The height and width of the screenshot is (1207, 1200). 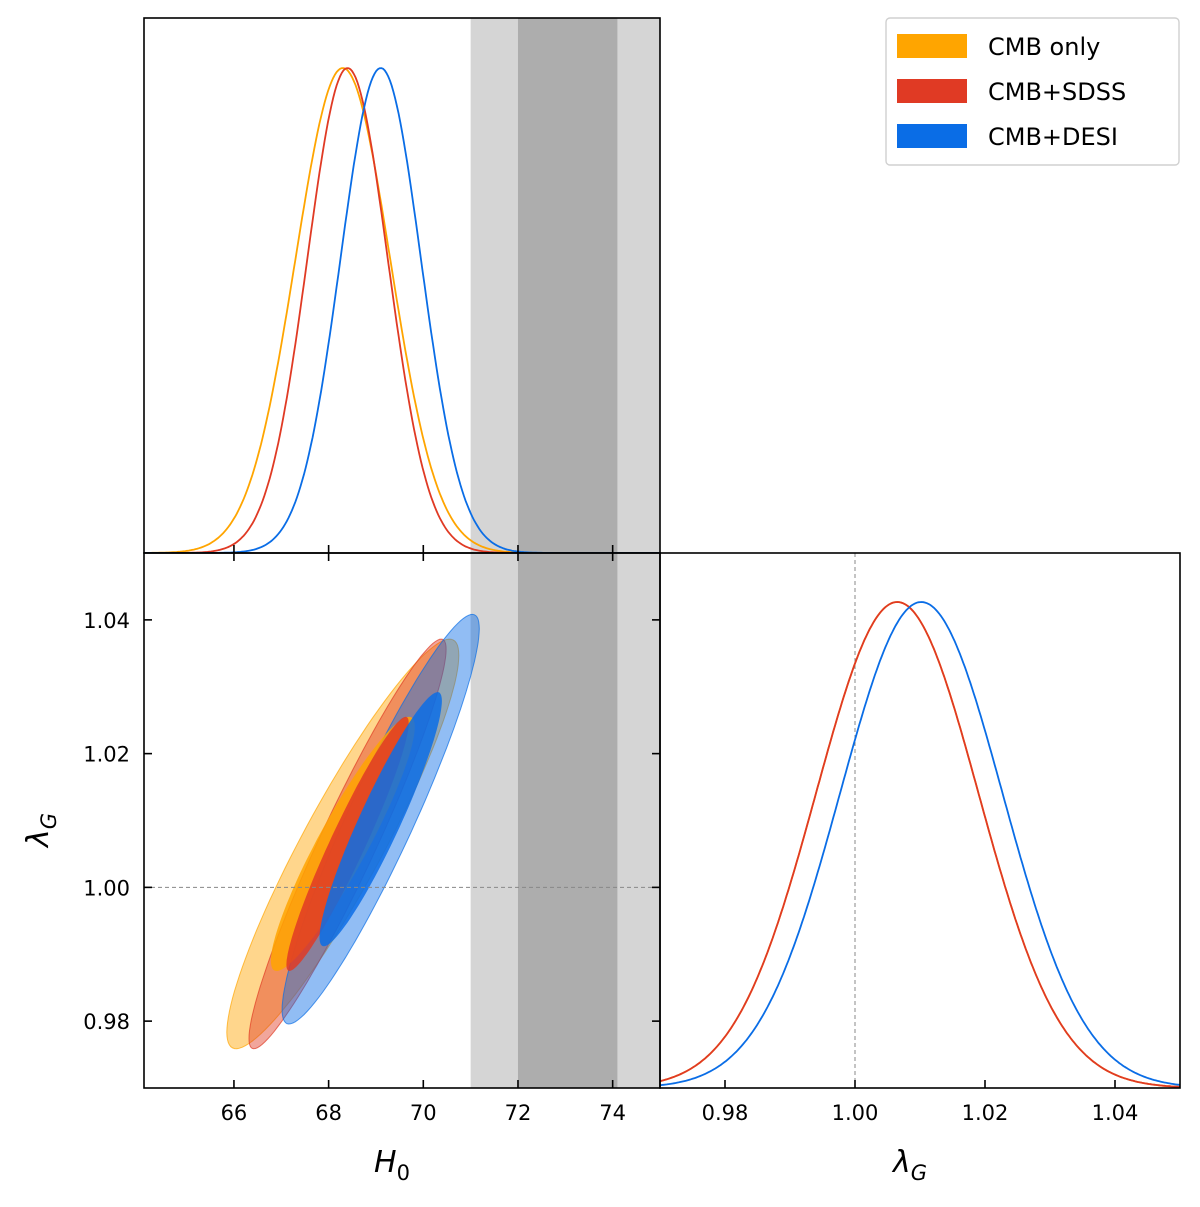 I want to click on contour-68-cmb-desi, so click(x=380, y=819).